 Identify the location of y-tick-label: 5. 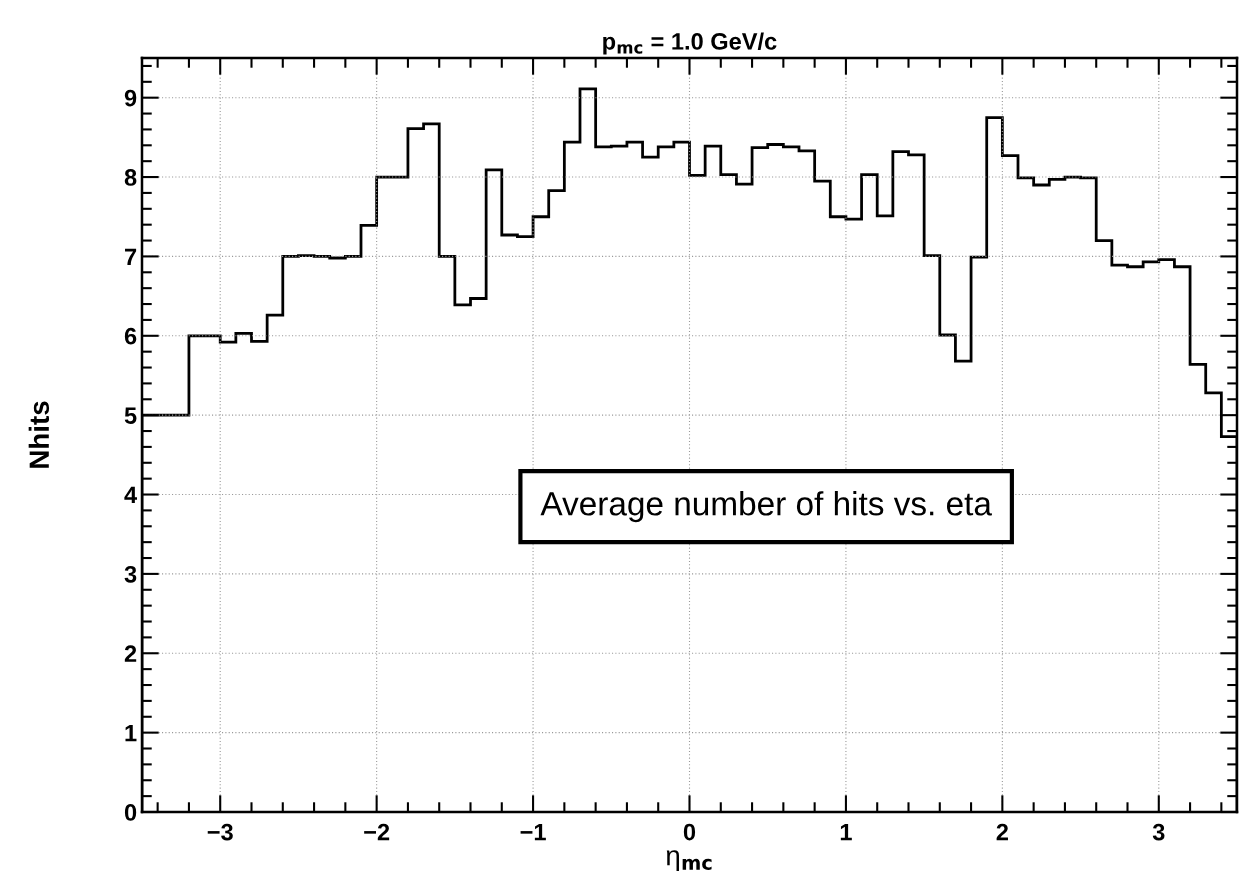
(130, 415).